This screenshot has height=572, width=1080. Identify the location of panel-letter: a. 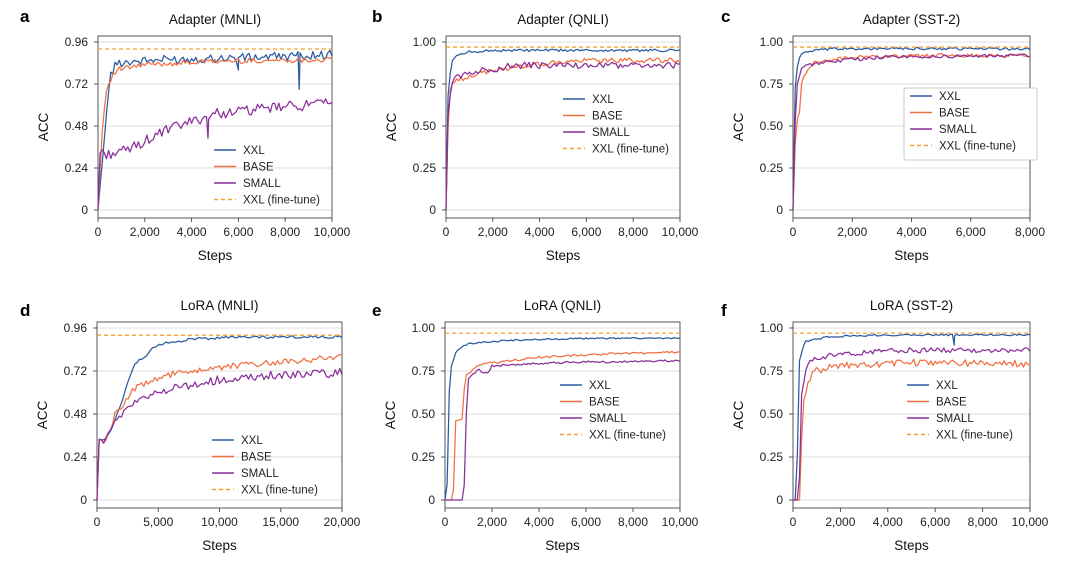
(25, 16).